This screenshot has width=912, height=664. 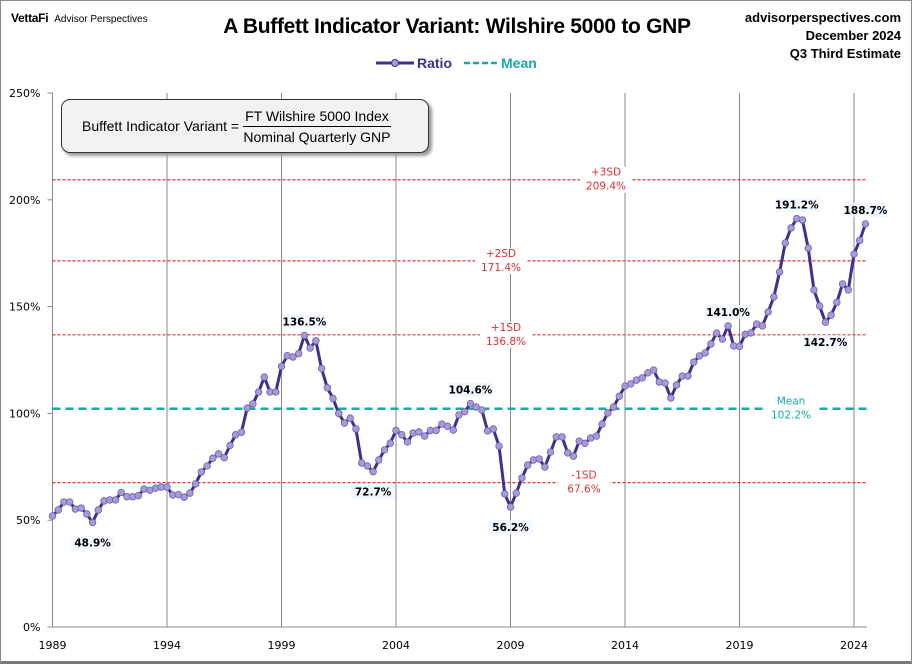 I want to click on y-tick-label: 150%, so click(x=24, y=307).